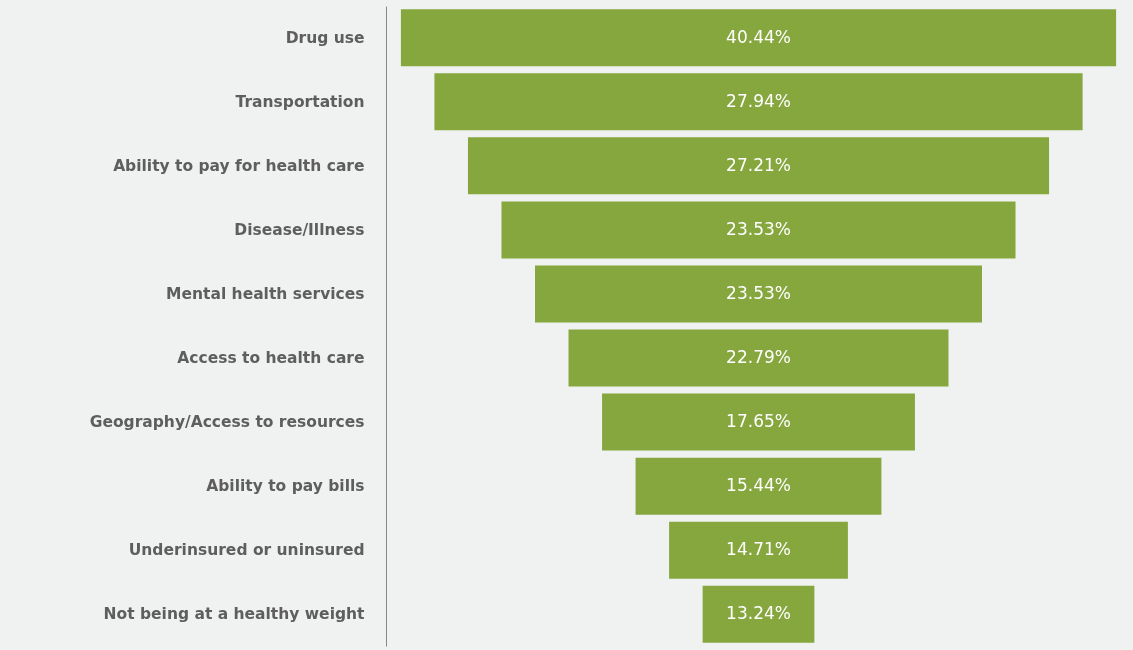 The image size is (1133, 650). Describe the element at coordinates (285, 486) in the screenshot. I see `category-label: Ability to pay bills` at that location.